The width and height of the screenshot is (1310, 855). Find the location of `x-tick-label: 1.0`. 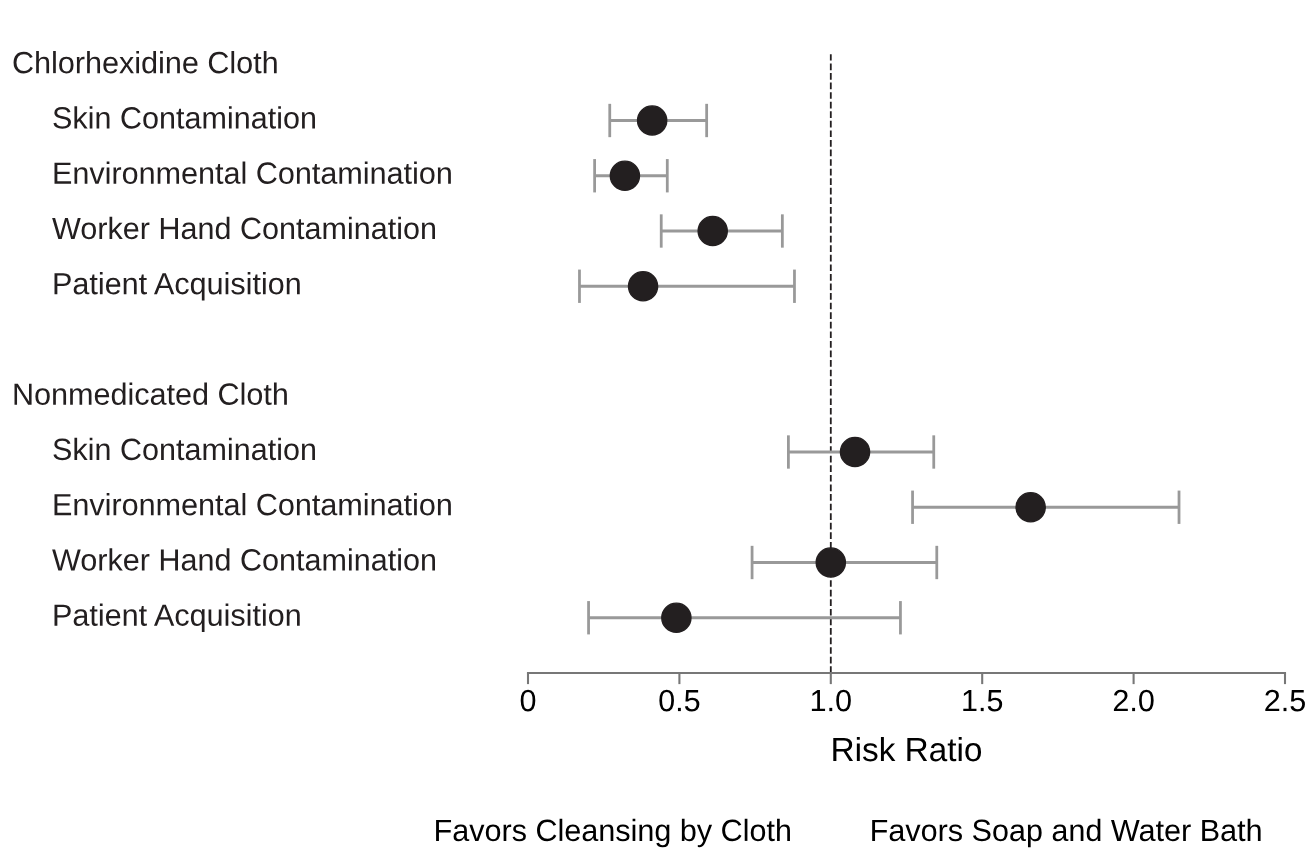

x-tick-label: 1.0 is located at coordinates (831, 700).